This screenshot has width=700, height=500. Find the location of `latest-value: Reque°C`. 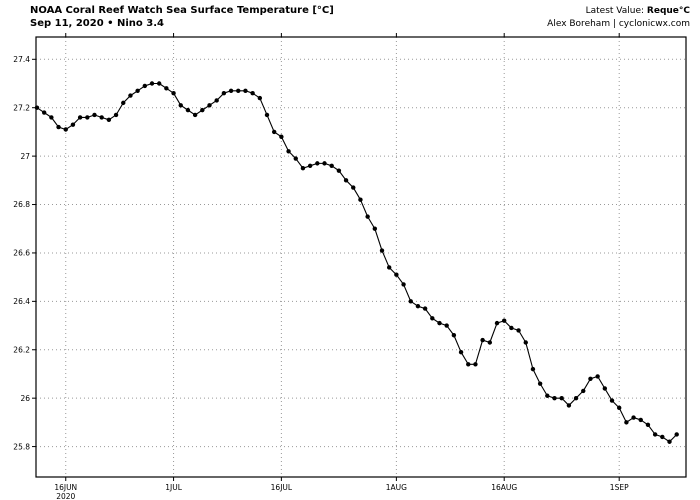

latest-value: Reque°C is located at coordinates (668, 11).